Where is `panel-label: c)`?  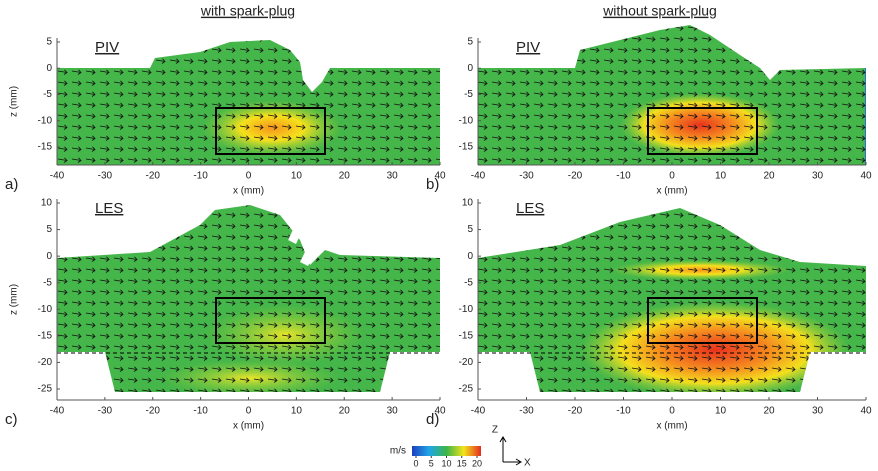
panel-label: c) is located at coordinates (11, 419).